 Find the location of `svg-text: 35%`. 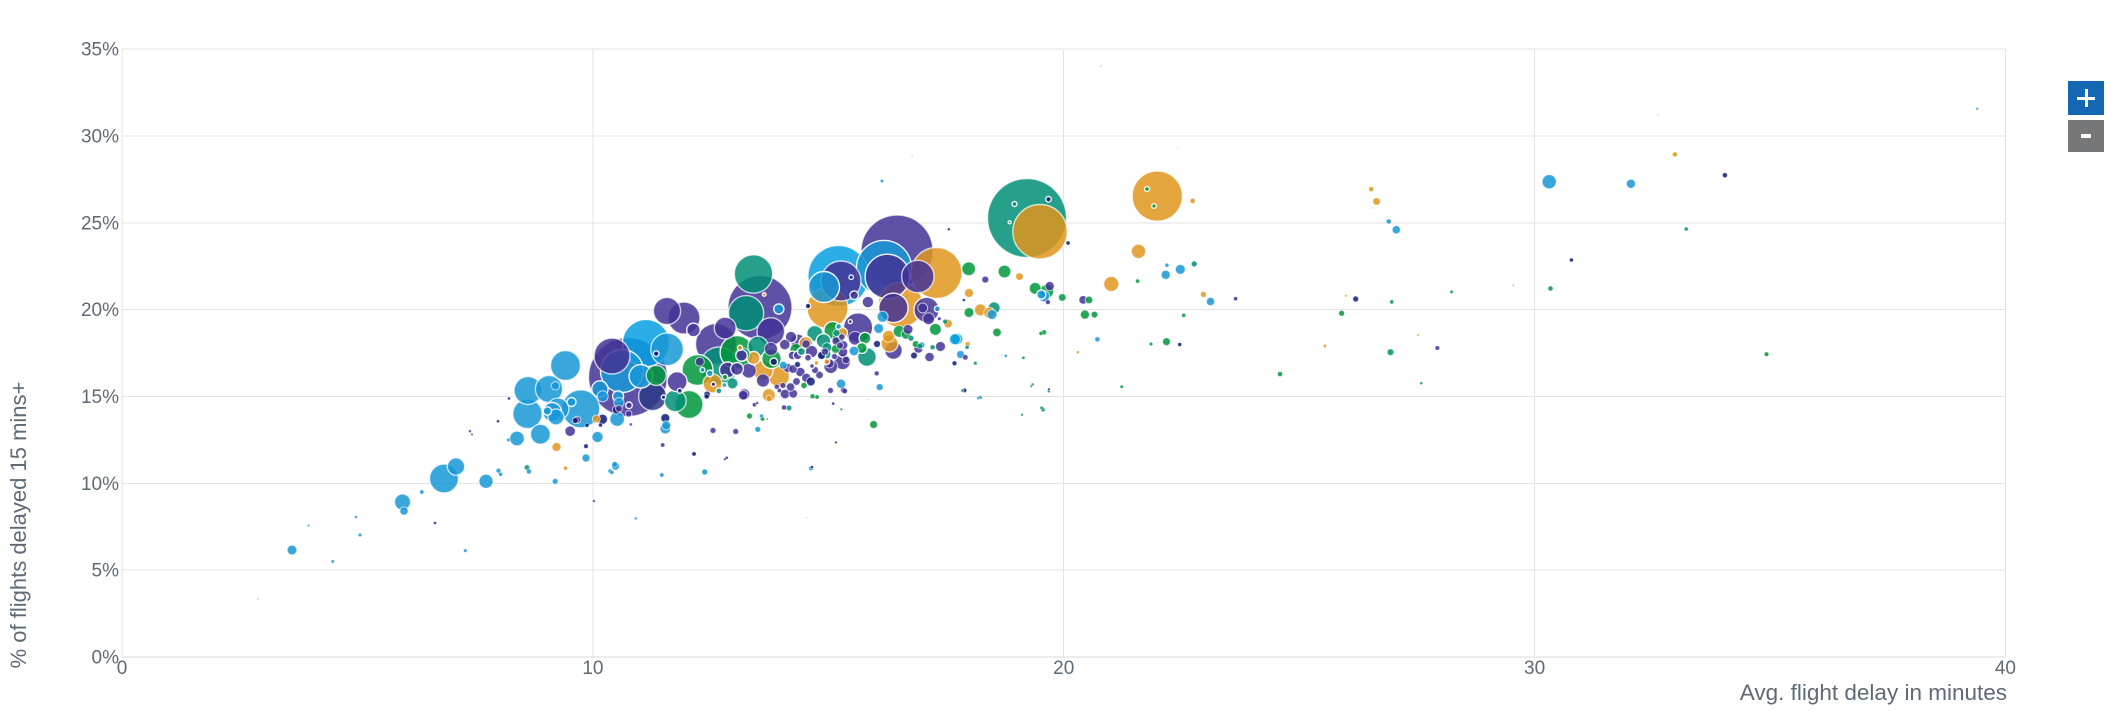

svg-text: 35% is located at coordinates (100, 50).